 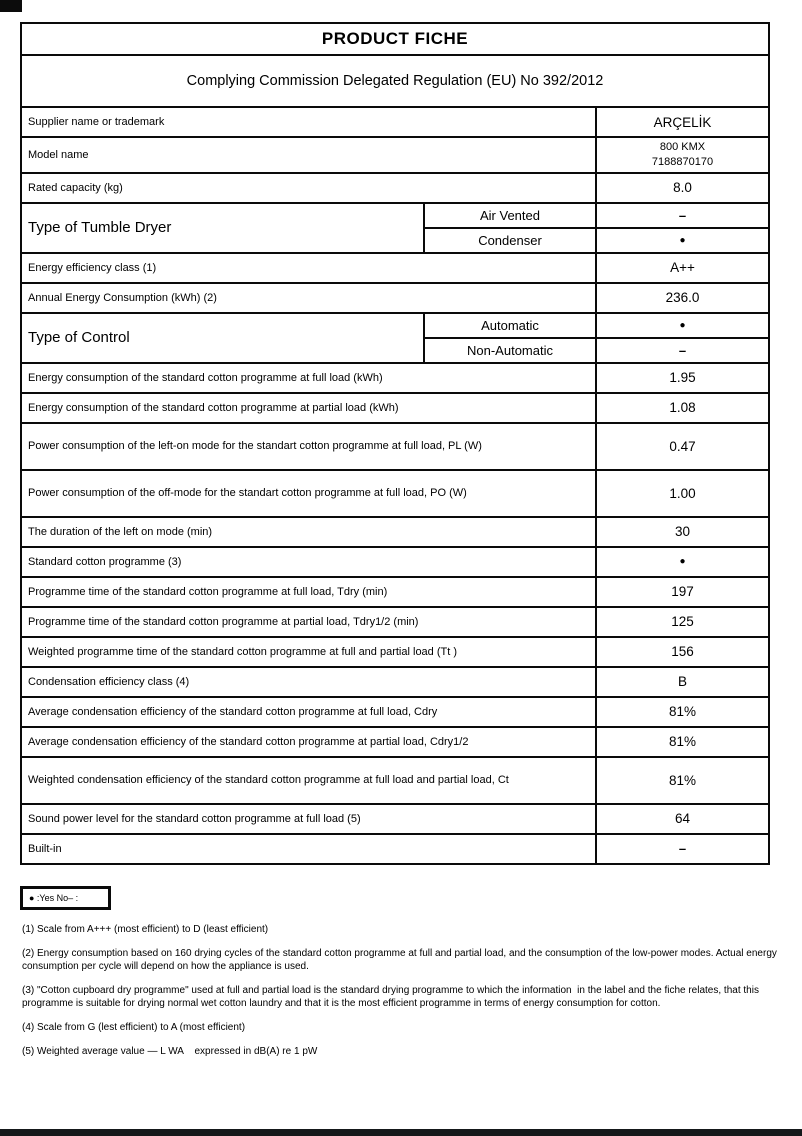 What do you see at coordinates (308, 531) in the screenshot?
I see `row-label: The duration of the left on mode (min)` at bounding box center [308, 531].